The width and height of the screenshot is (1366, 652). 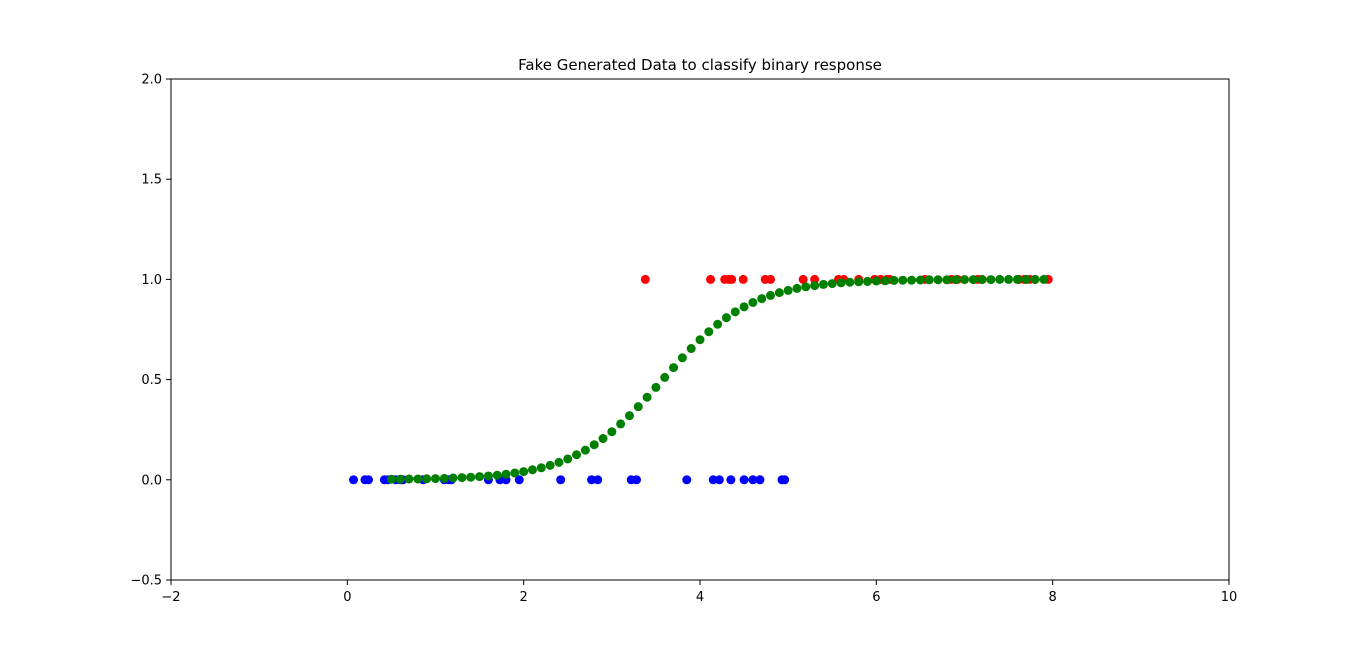 I want to click on x-axis: −2 0 2 4 6 8 10, so click(x=699, y=592).